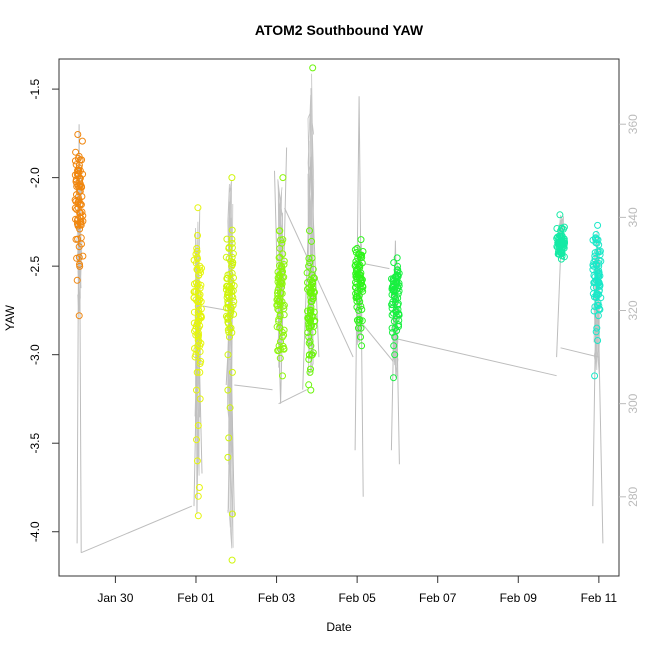 The image size is (650, 650). I want to click on y-tick-label: -3.5, so click(35, 443).